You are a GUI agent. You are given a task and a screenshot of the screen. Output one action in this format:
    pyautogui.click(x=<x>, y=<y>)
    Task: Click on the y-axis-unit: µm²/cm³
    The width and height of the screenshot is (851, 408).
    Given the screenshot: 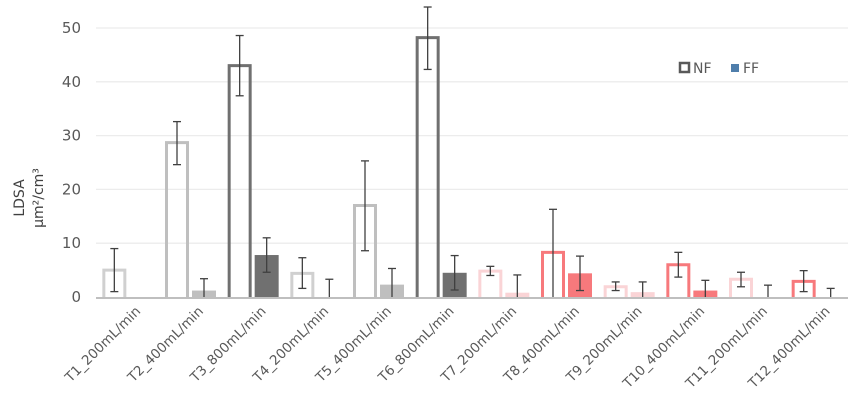 What is the action you would take?
    pyautogui.click(x=39, y=198)
    